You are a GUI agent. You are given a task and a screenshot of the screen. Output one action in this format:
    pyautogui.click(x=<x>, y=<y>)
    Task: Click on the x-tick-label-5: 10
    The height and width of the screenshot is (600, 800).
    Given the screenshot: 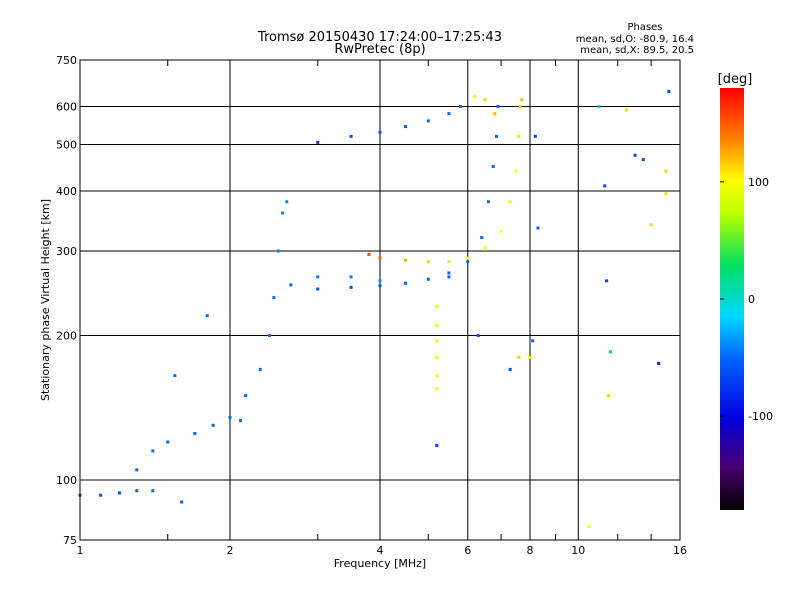 What is the action you would take?
    pyautogui.click(x=578, y=550)
    